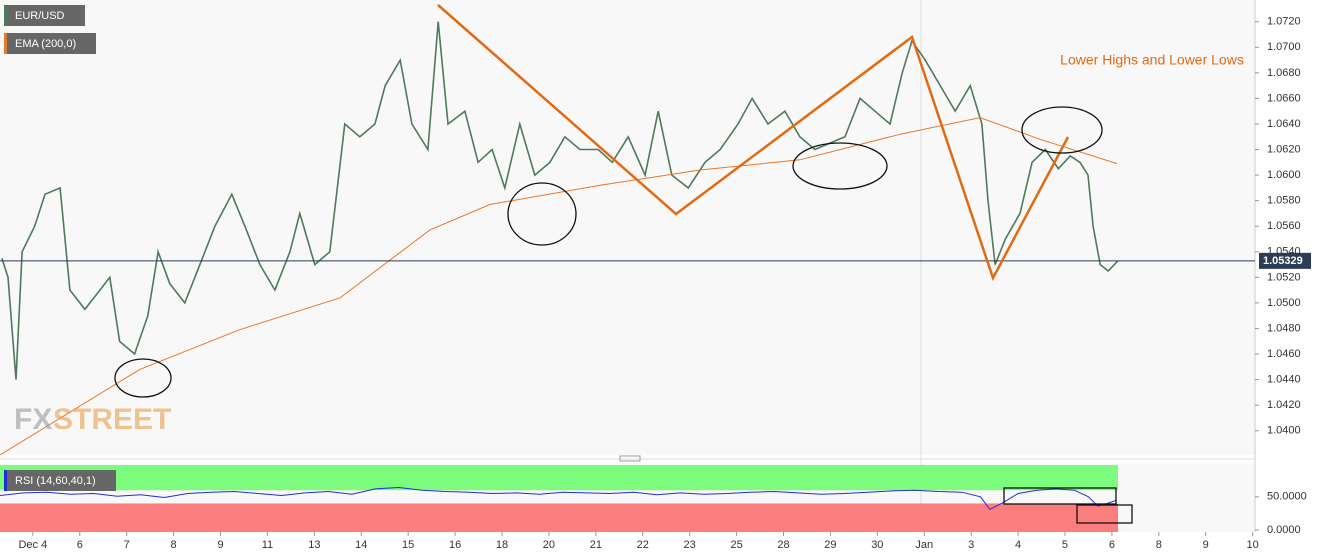 The height and width of the screenshot is (558, 1331). What do you see at coordinates (1284, 22) in the screenshot?
I see `y-tick-label: 1.0720` at bounding box center [1284, 22].